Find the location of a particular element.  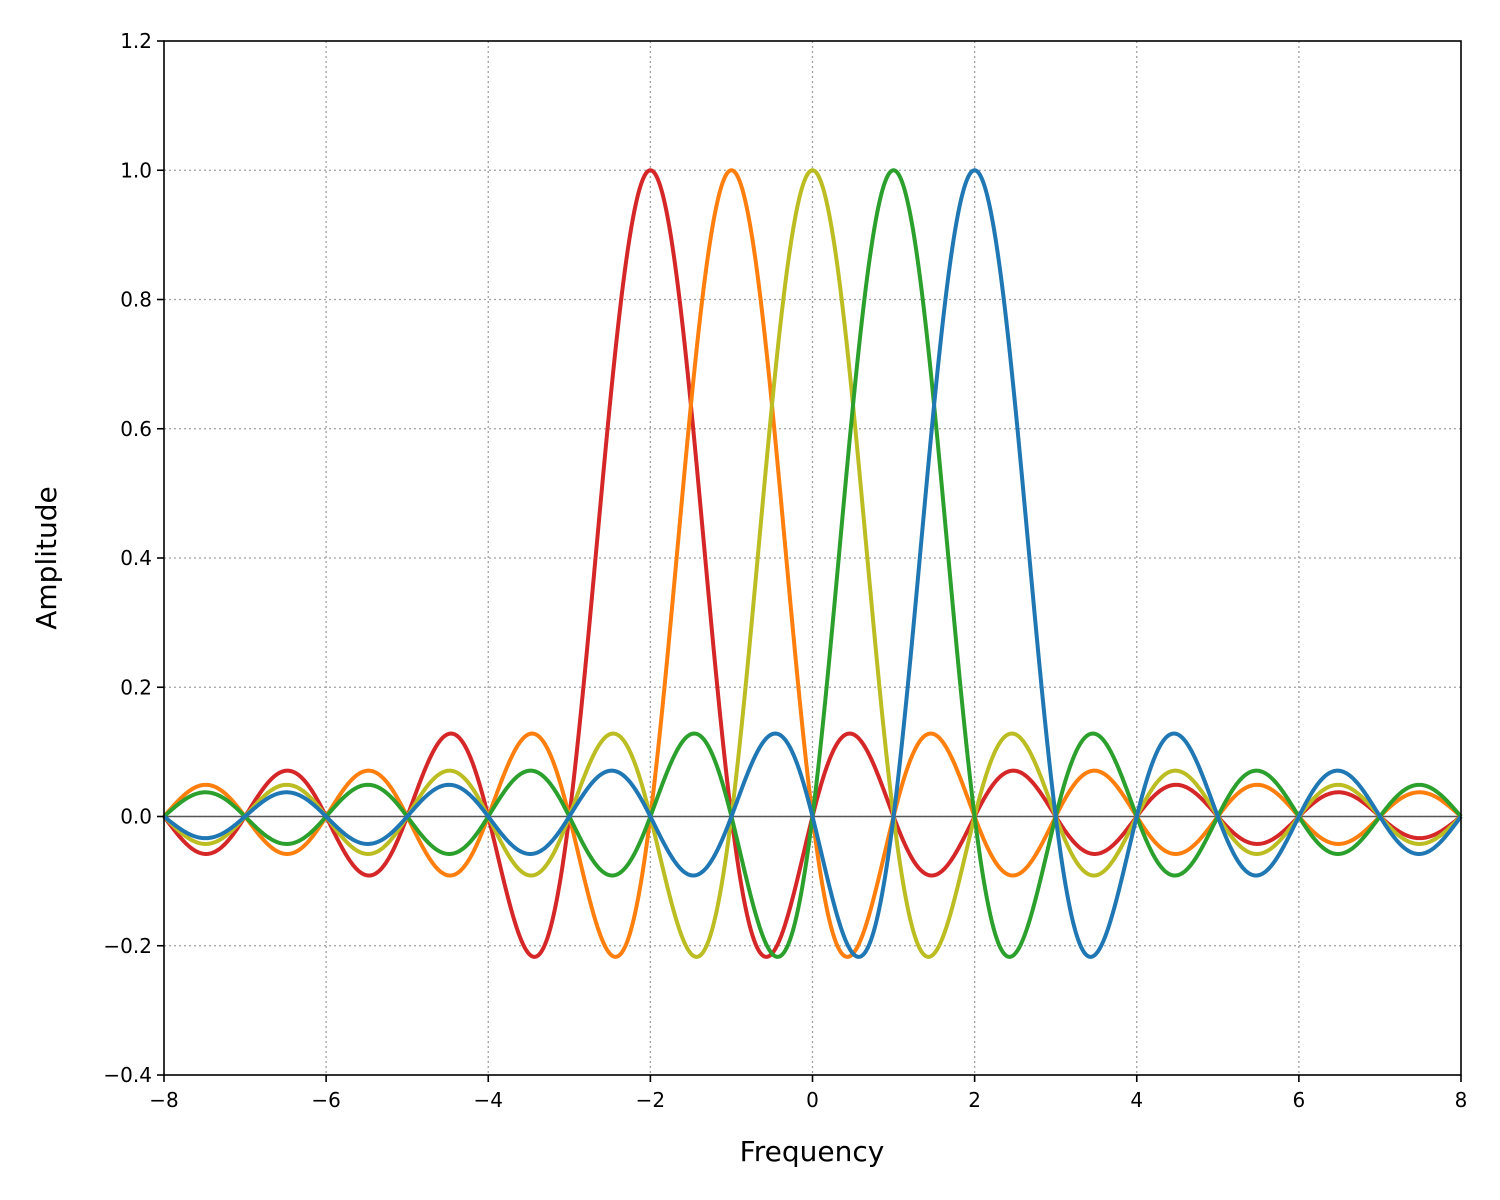

y-axis-label: Amplitude is located at coordinates (46, 558).